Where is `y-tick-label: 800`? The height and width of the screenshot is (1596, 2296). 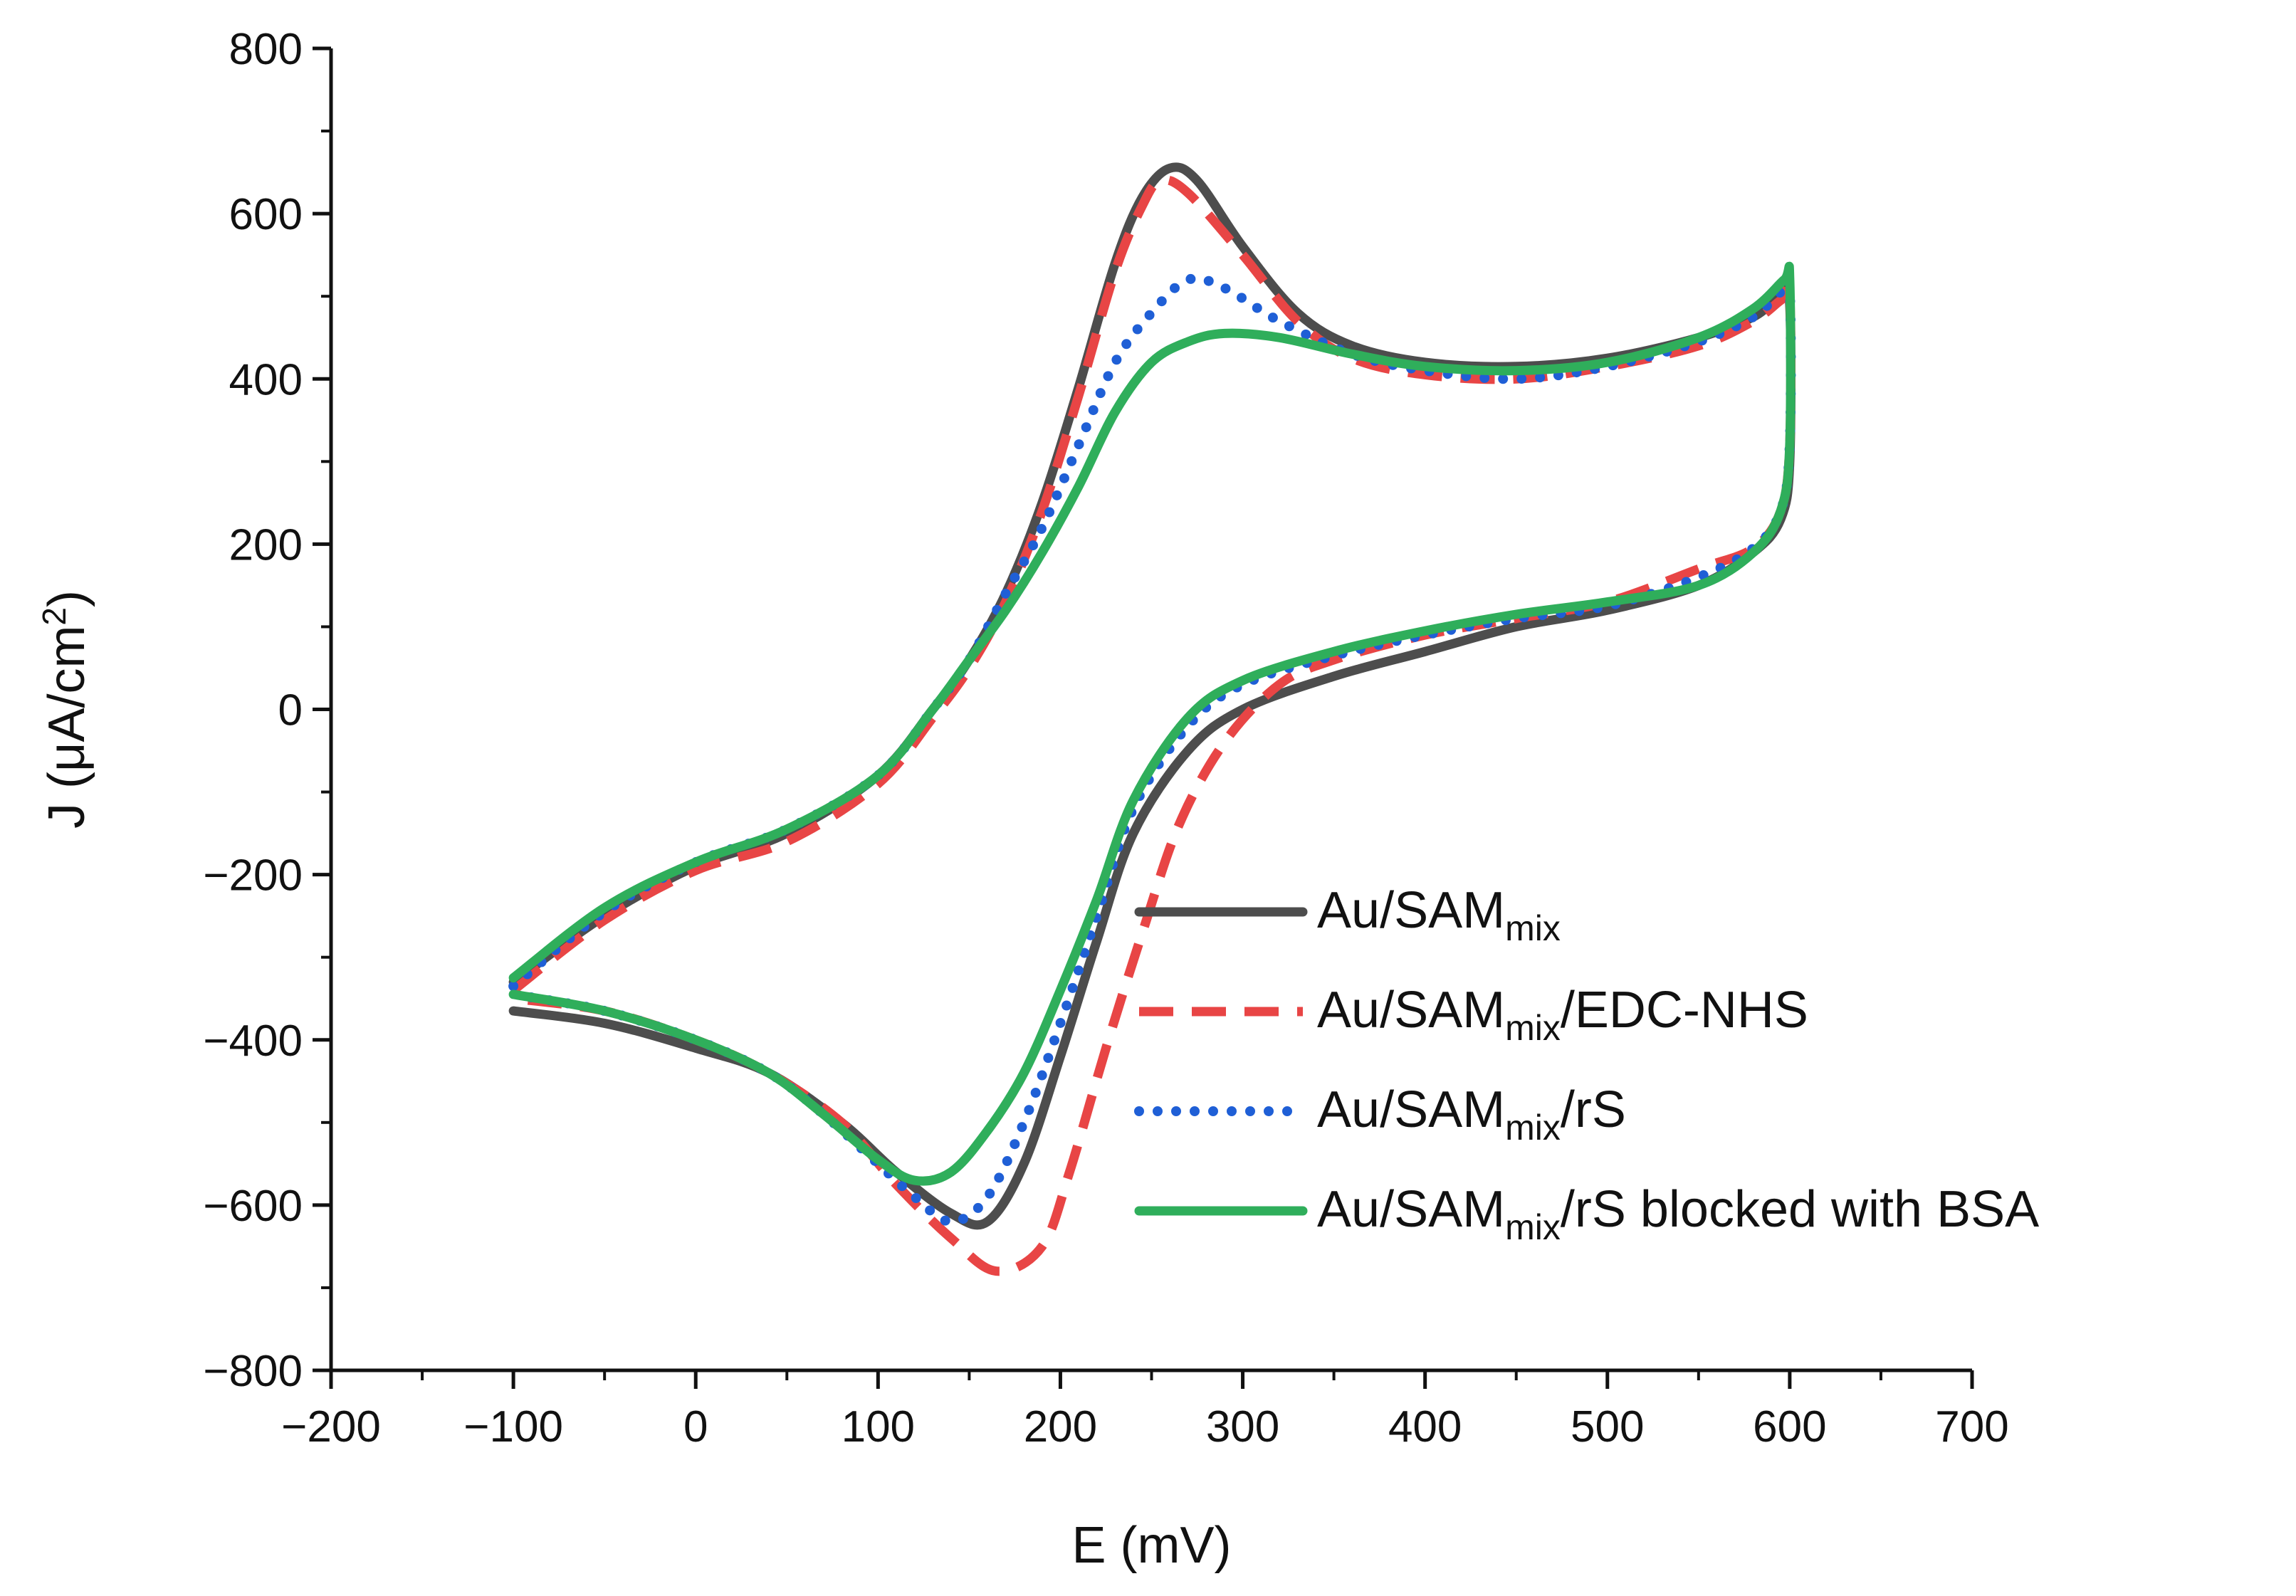 y-tick-label: 800 is located at coordinates (266, 49).